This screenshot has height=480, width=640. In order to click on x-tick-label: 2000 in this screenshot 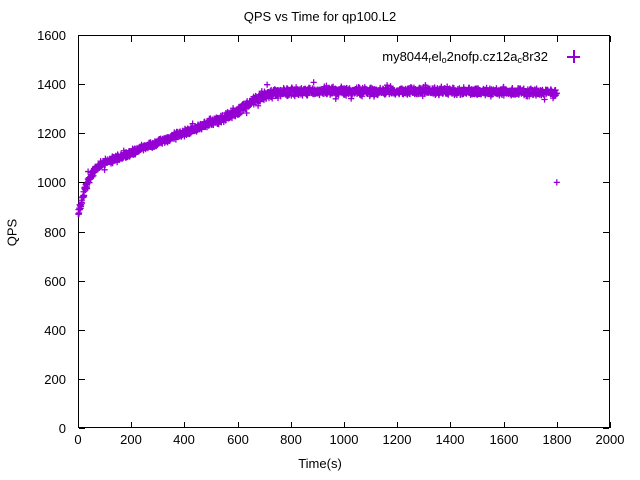, I will do `click(610, 439)`.